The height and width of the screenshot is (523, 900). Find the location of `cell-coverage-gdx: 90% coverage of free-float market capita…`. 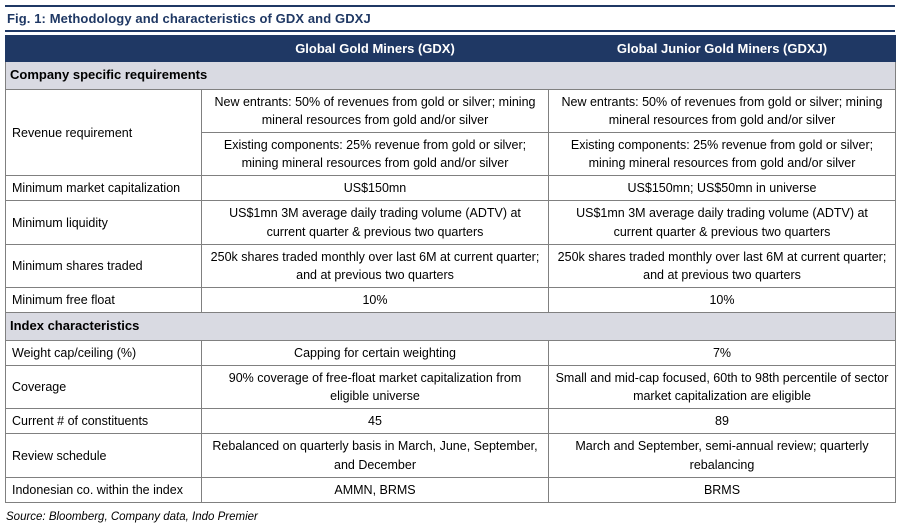

cell-coverage-gdx: 90% coverage of free-float market capita… is located at coordinates (375, 387).